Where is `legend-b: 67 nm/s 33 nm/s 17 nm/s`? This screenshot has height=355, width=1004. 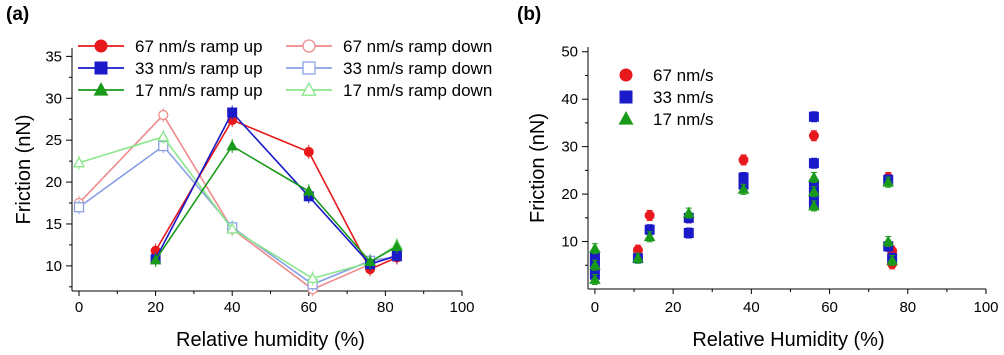 legend-b: 67 nm/s 33 nm/s 17 nm/s is located at coordinates (665, 97).